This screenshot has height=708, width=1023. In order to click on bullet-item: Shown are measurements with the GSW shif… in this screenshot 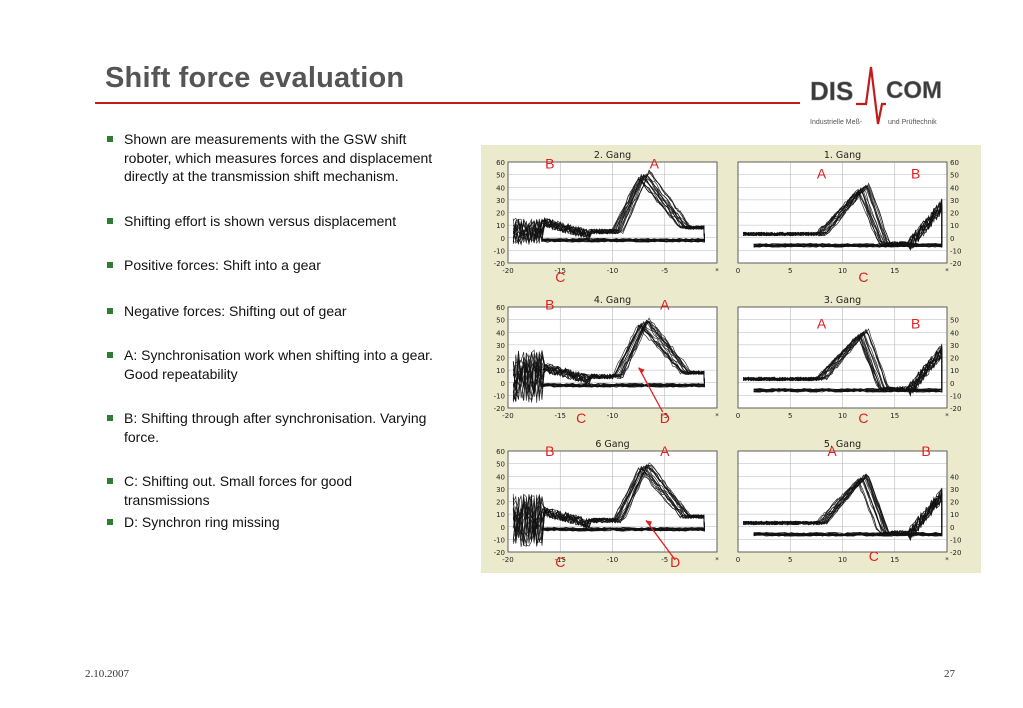, I will do `click(269, 158)`.